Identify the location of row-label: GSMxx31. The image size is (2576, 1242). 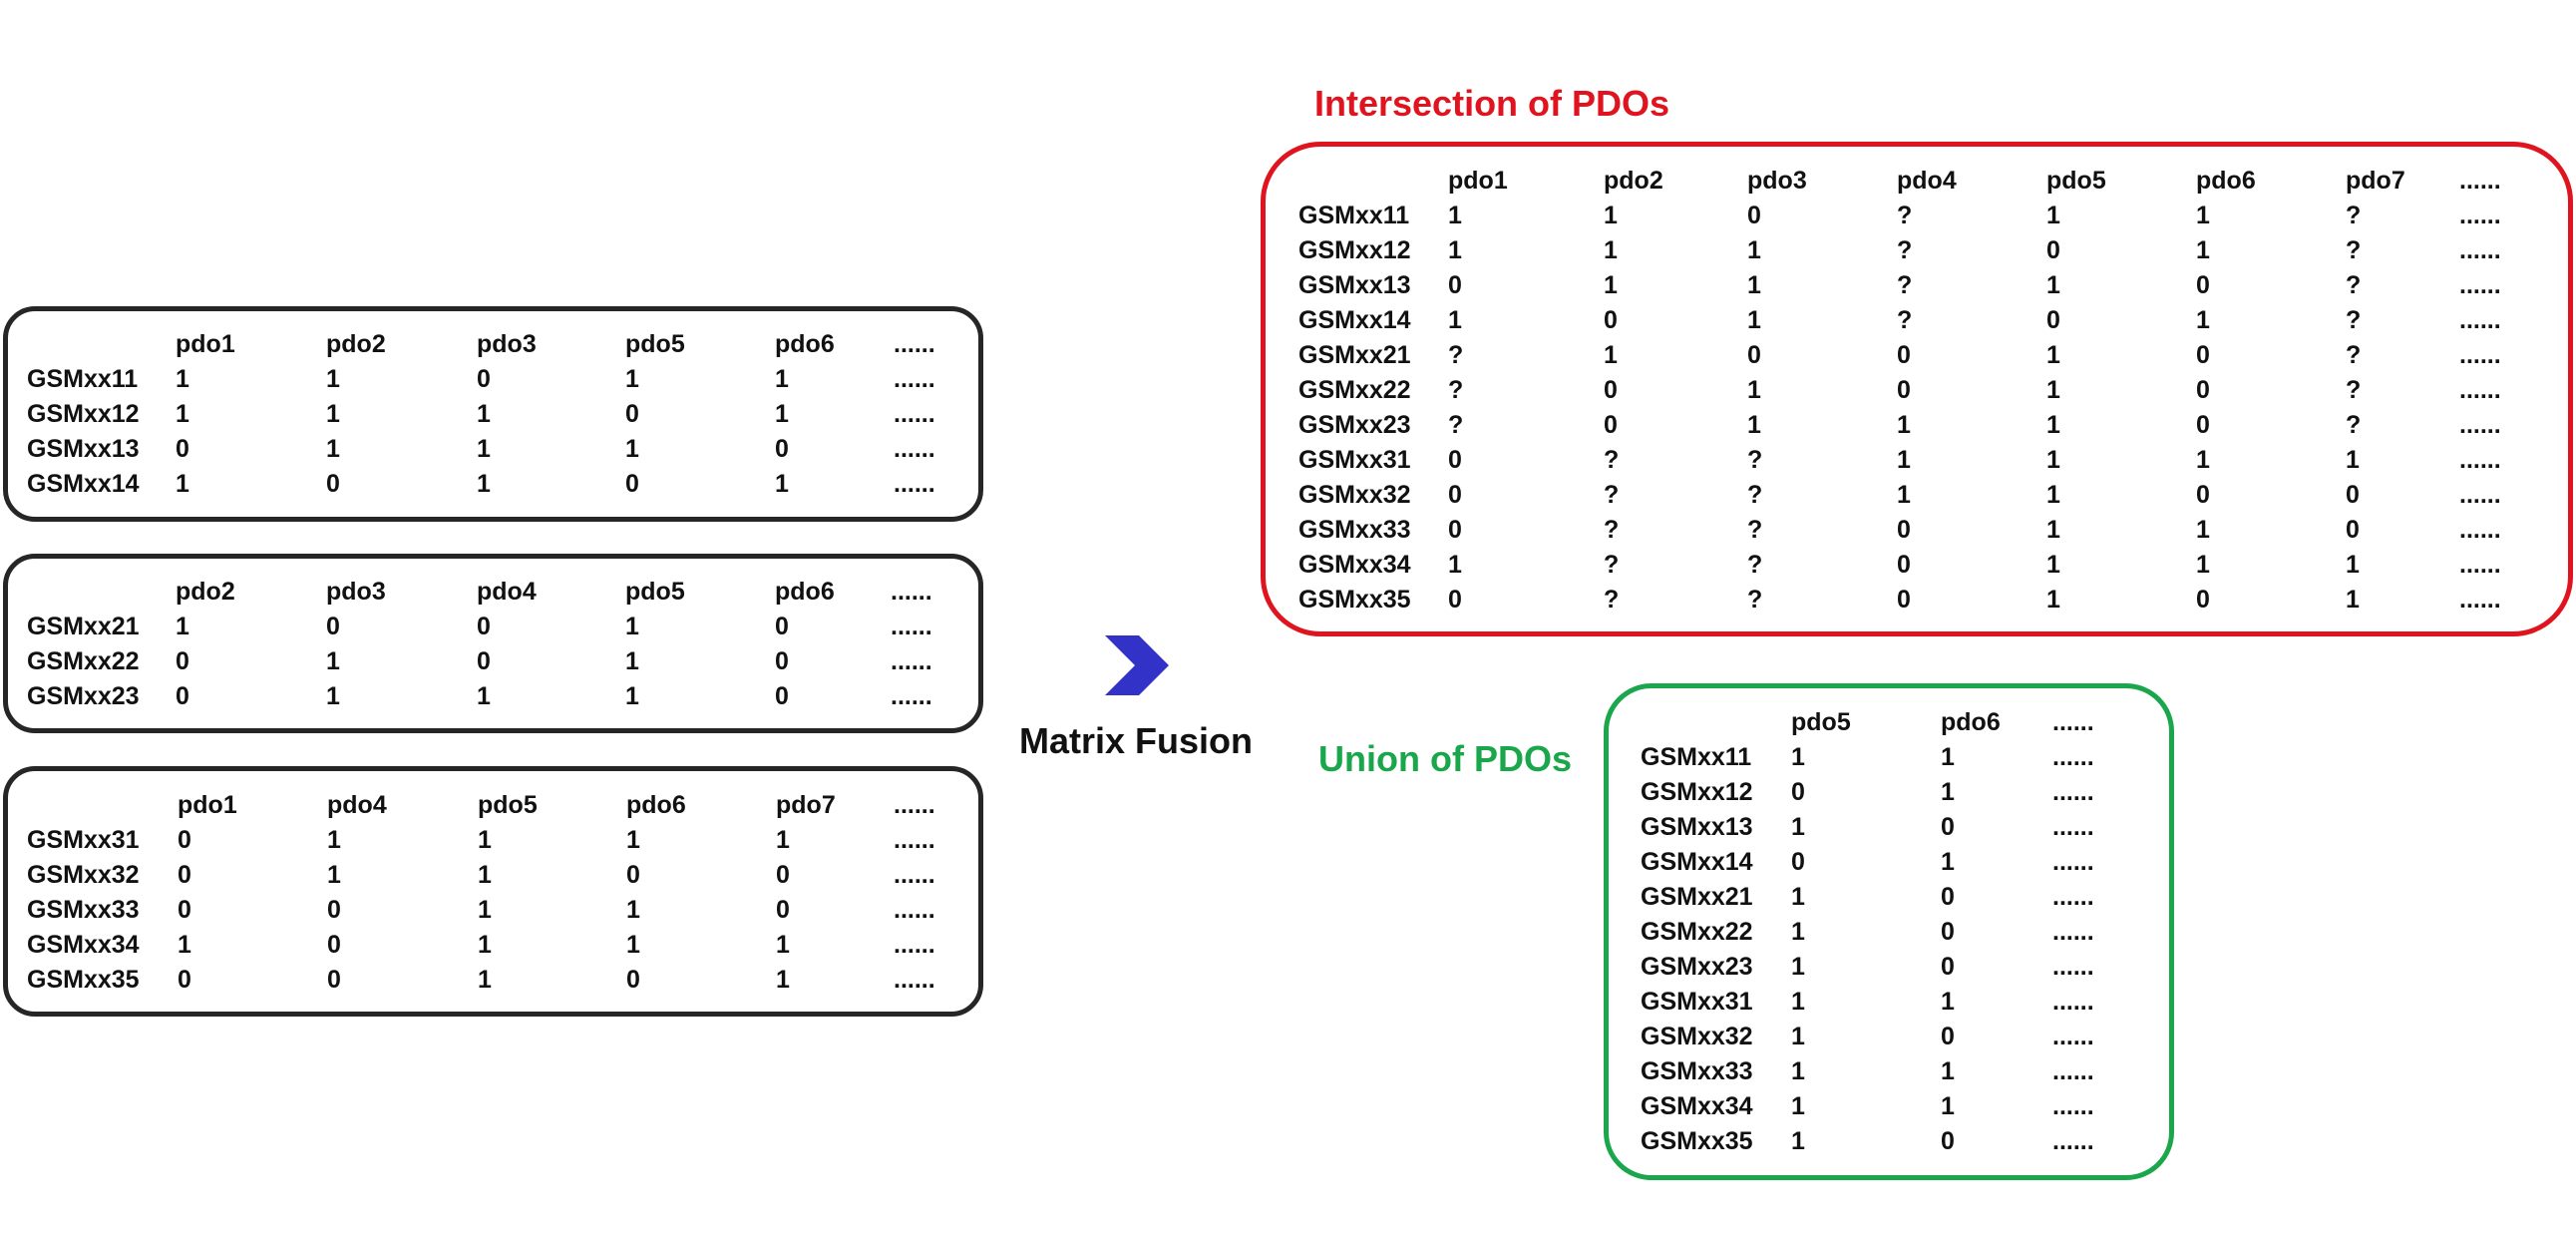
(83, 840).